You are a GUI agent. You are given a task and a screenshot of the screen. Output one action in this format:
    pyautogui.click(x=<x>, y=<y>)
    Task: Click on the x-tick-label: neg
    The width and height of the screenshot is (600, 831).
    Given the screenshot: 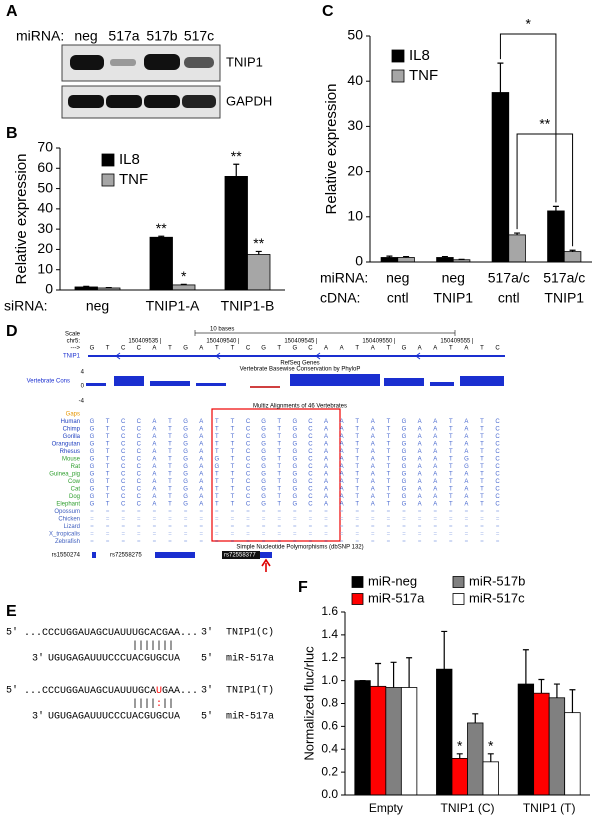 What is the action you would take?
    pyautogui.click(x=97, y=306)
    